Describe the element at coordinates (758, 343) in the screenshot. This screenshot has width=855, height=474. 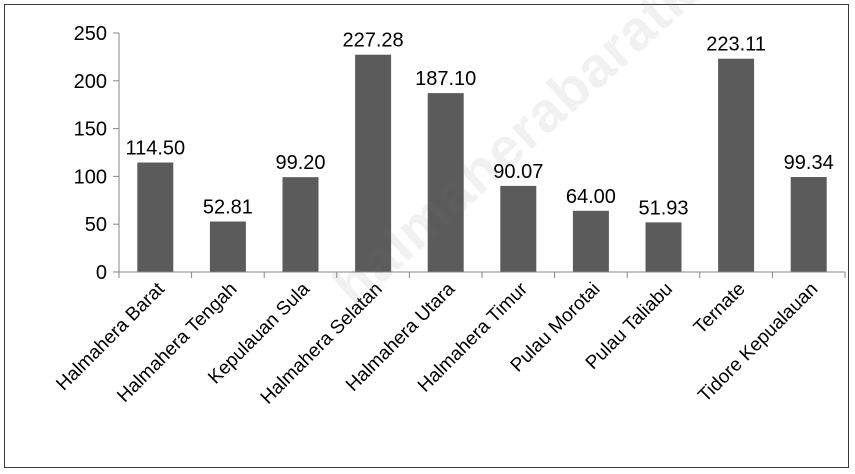
I see `x-category-label: Tidore Kepualauan` at that location.